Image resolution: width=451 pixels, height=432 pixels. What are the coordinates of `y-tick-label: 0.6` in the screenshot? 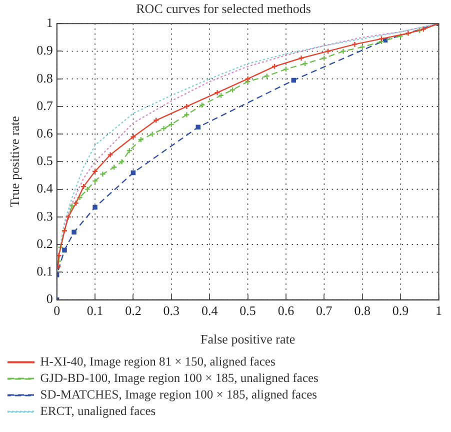 It's located at (45, 133).